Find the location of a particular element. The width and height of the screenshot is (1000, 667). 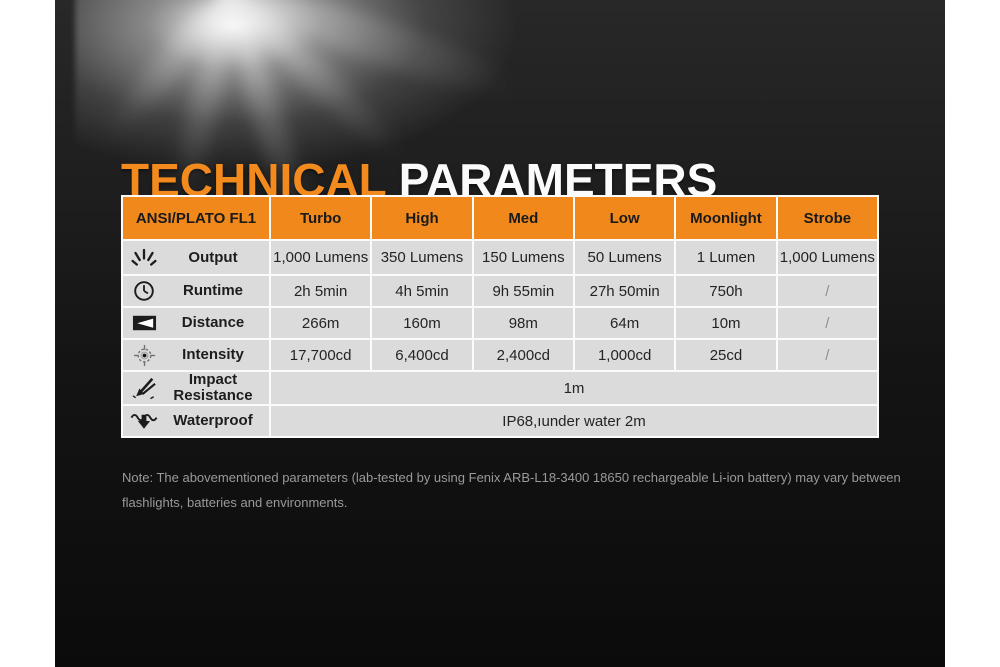

value-cell: 2,400cd is located at coordinates (523, 355).